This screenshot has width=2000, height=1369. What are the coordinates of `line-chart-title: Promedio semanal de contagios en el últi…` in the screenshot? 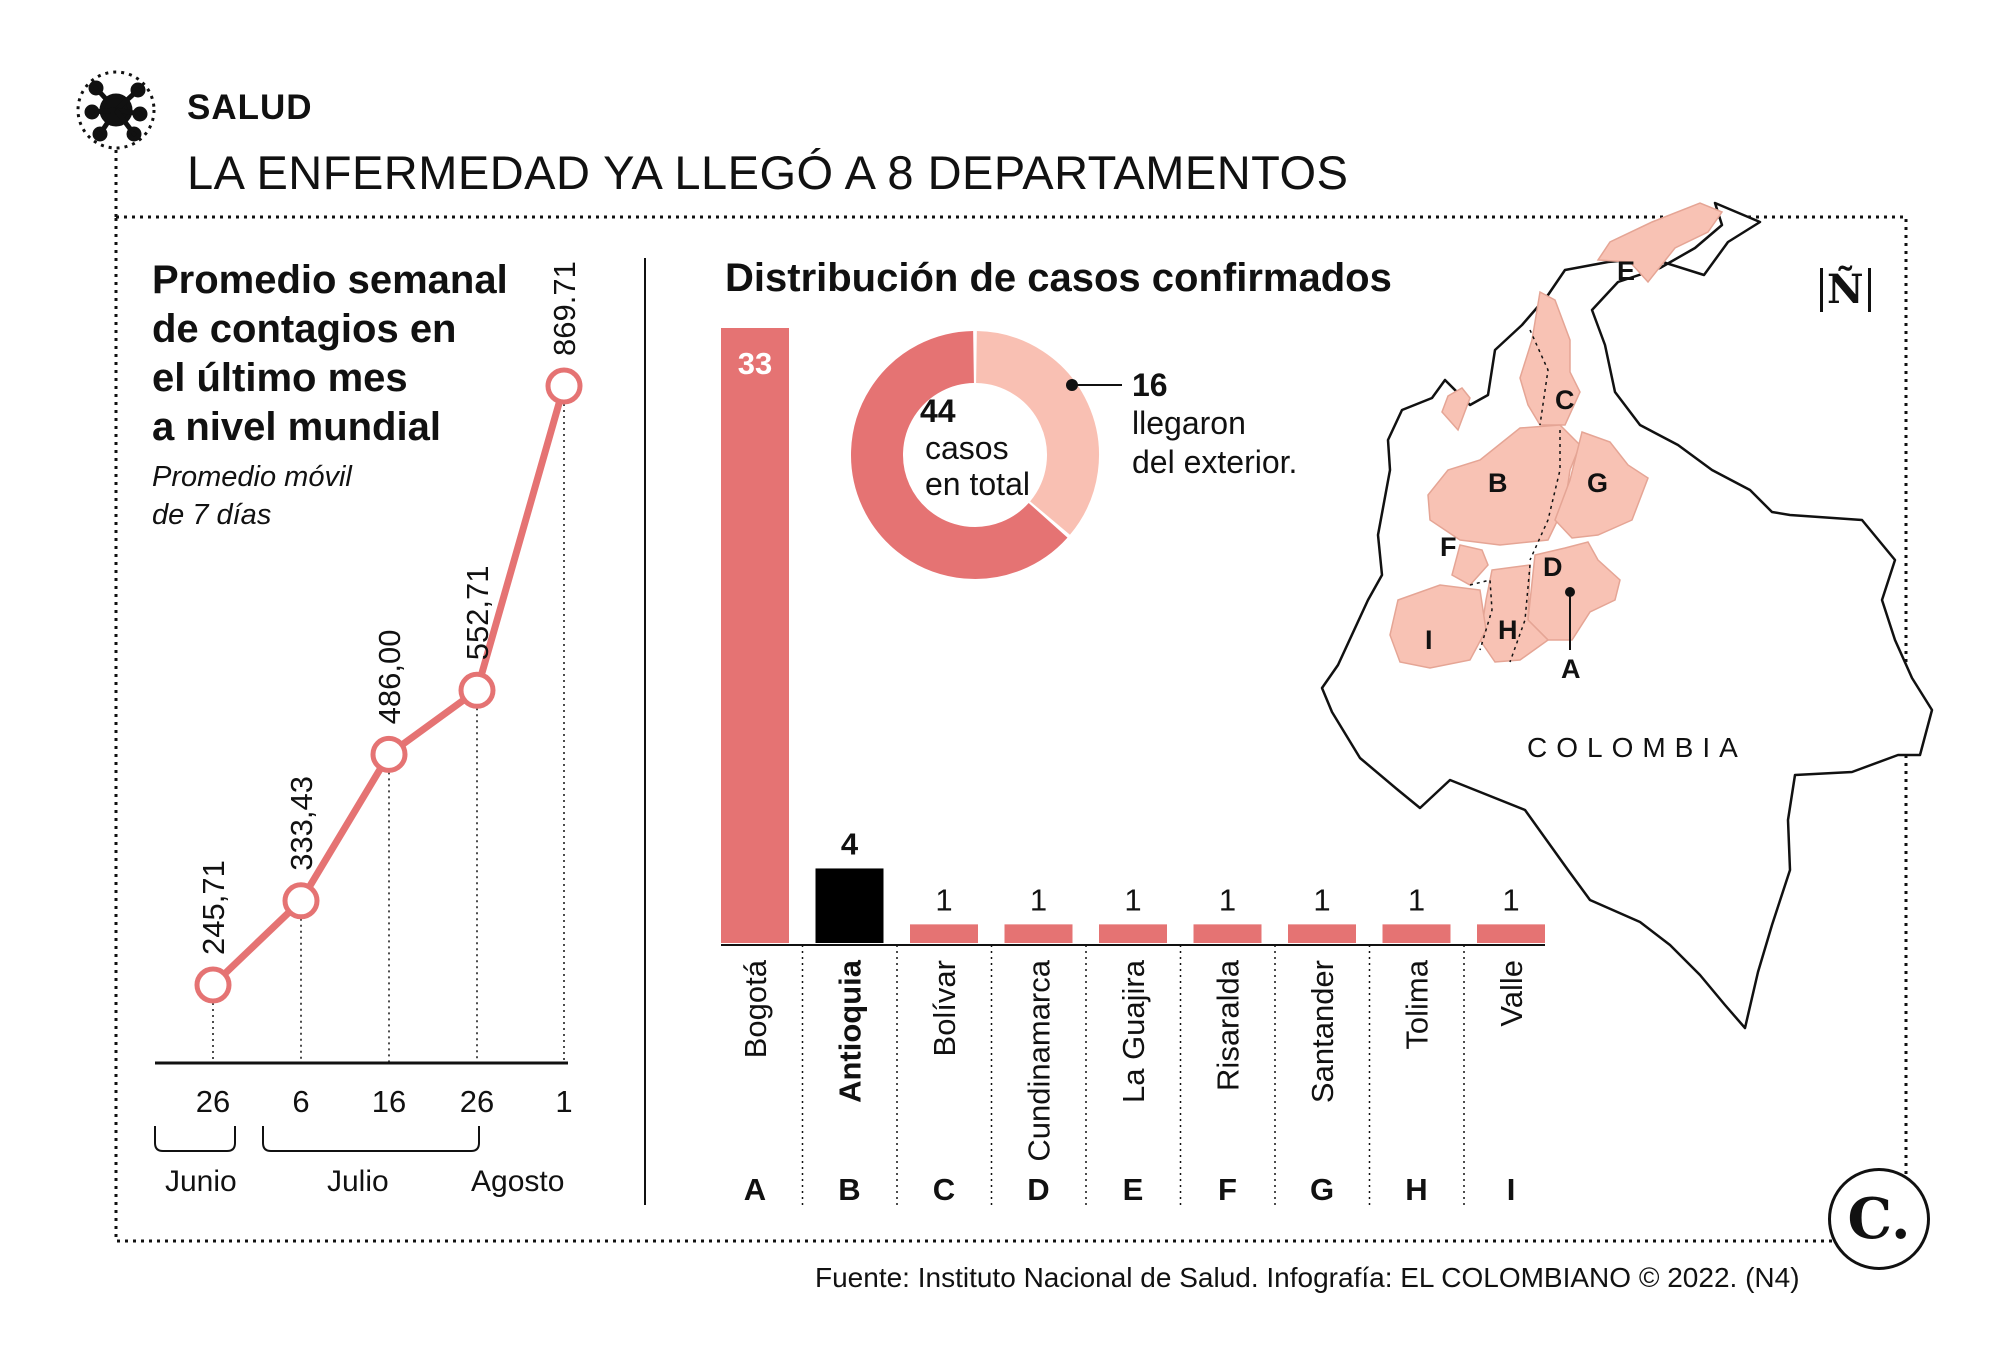 It's located at (362, 354).